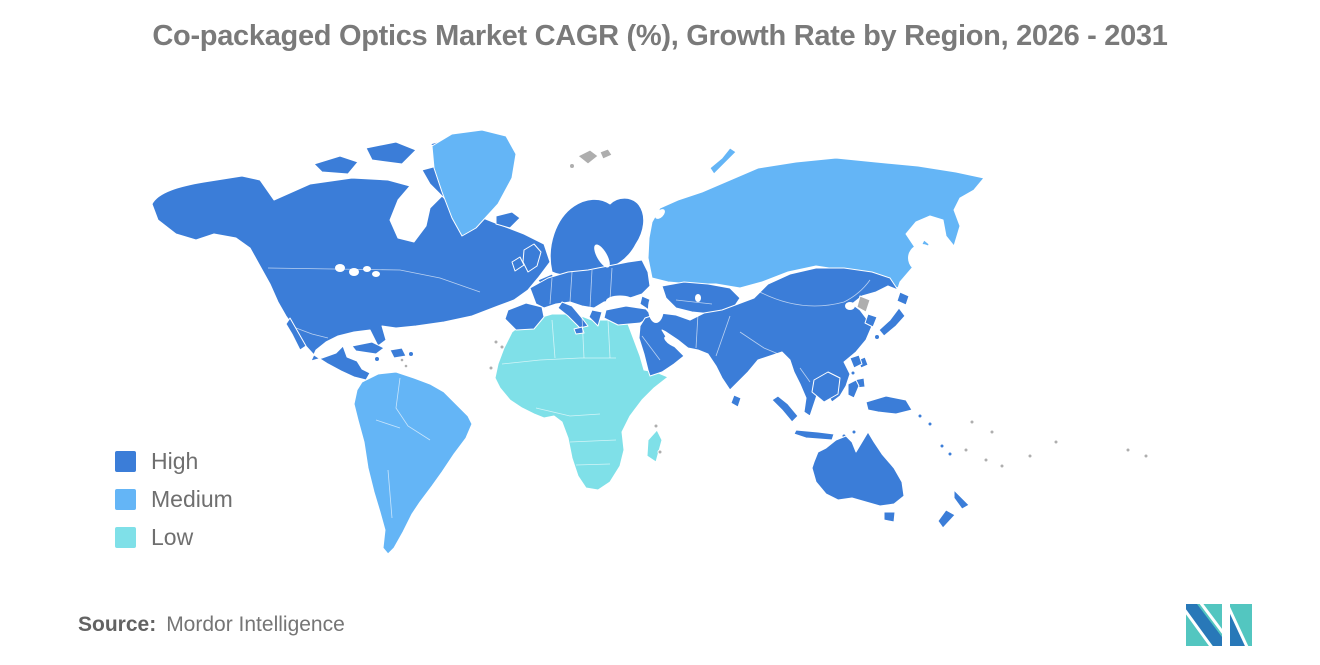  I want to click on legend-item-high: High, so click(174, 460).